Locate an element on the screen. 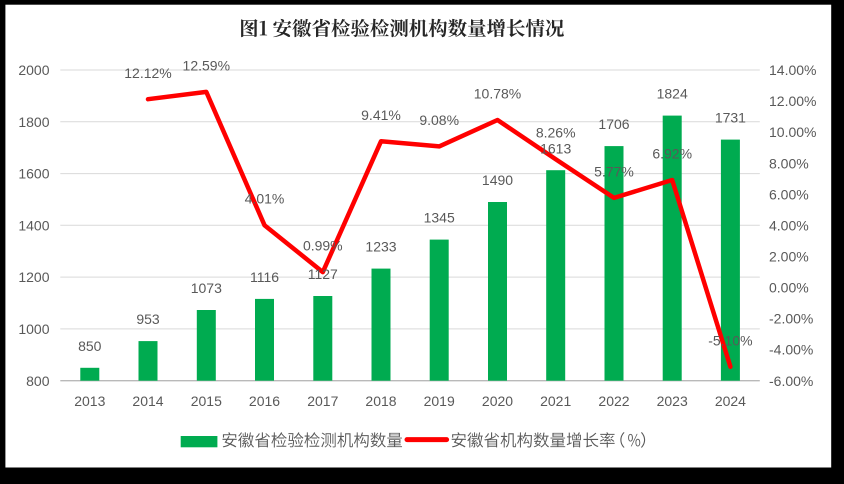 The height and width of the screenshot is (484, 844). svg-text: 1116 is located at coordinates (264, 277).